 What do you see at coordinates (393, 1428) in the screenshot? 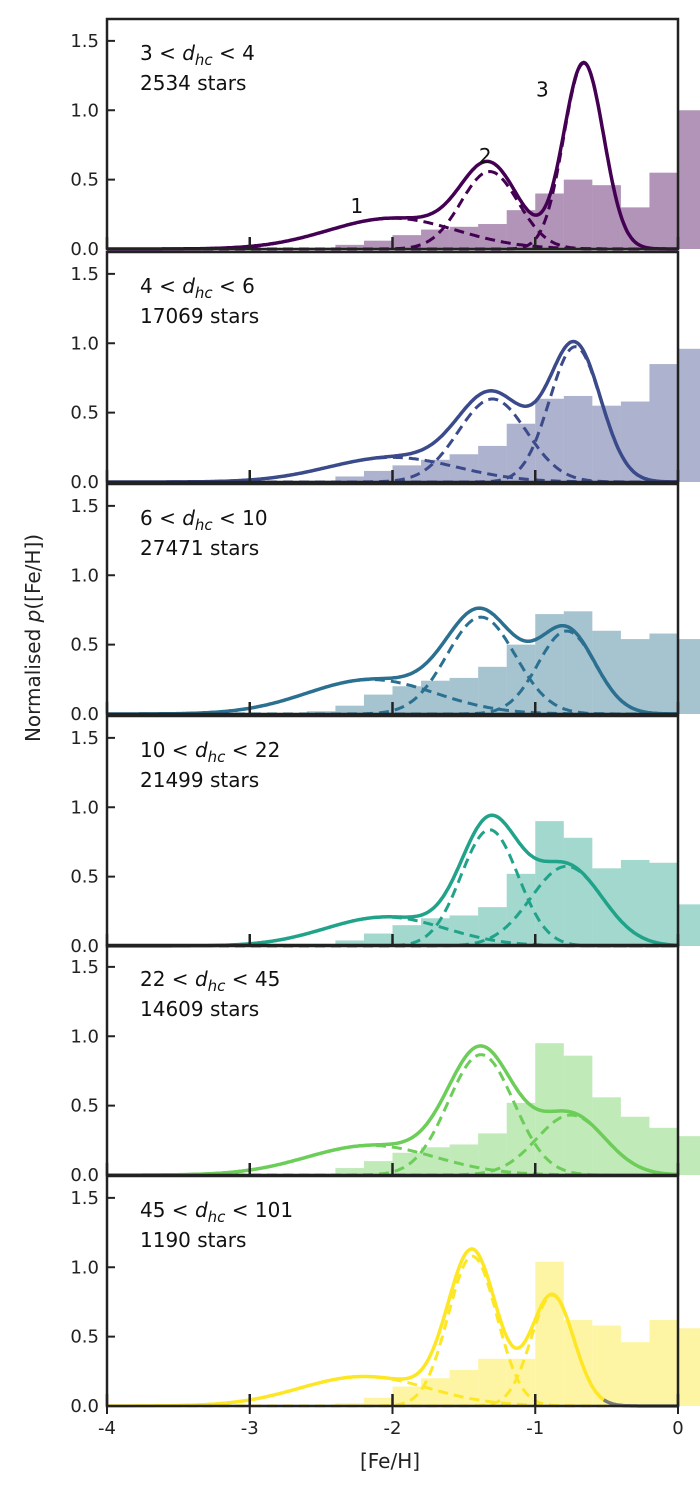
I see `x-tick-label: -2` at bounding box center [393, 1428].